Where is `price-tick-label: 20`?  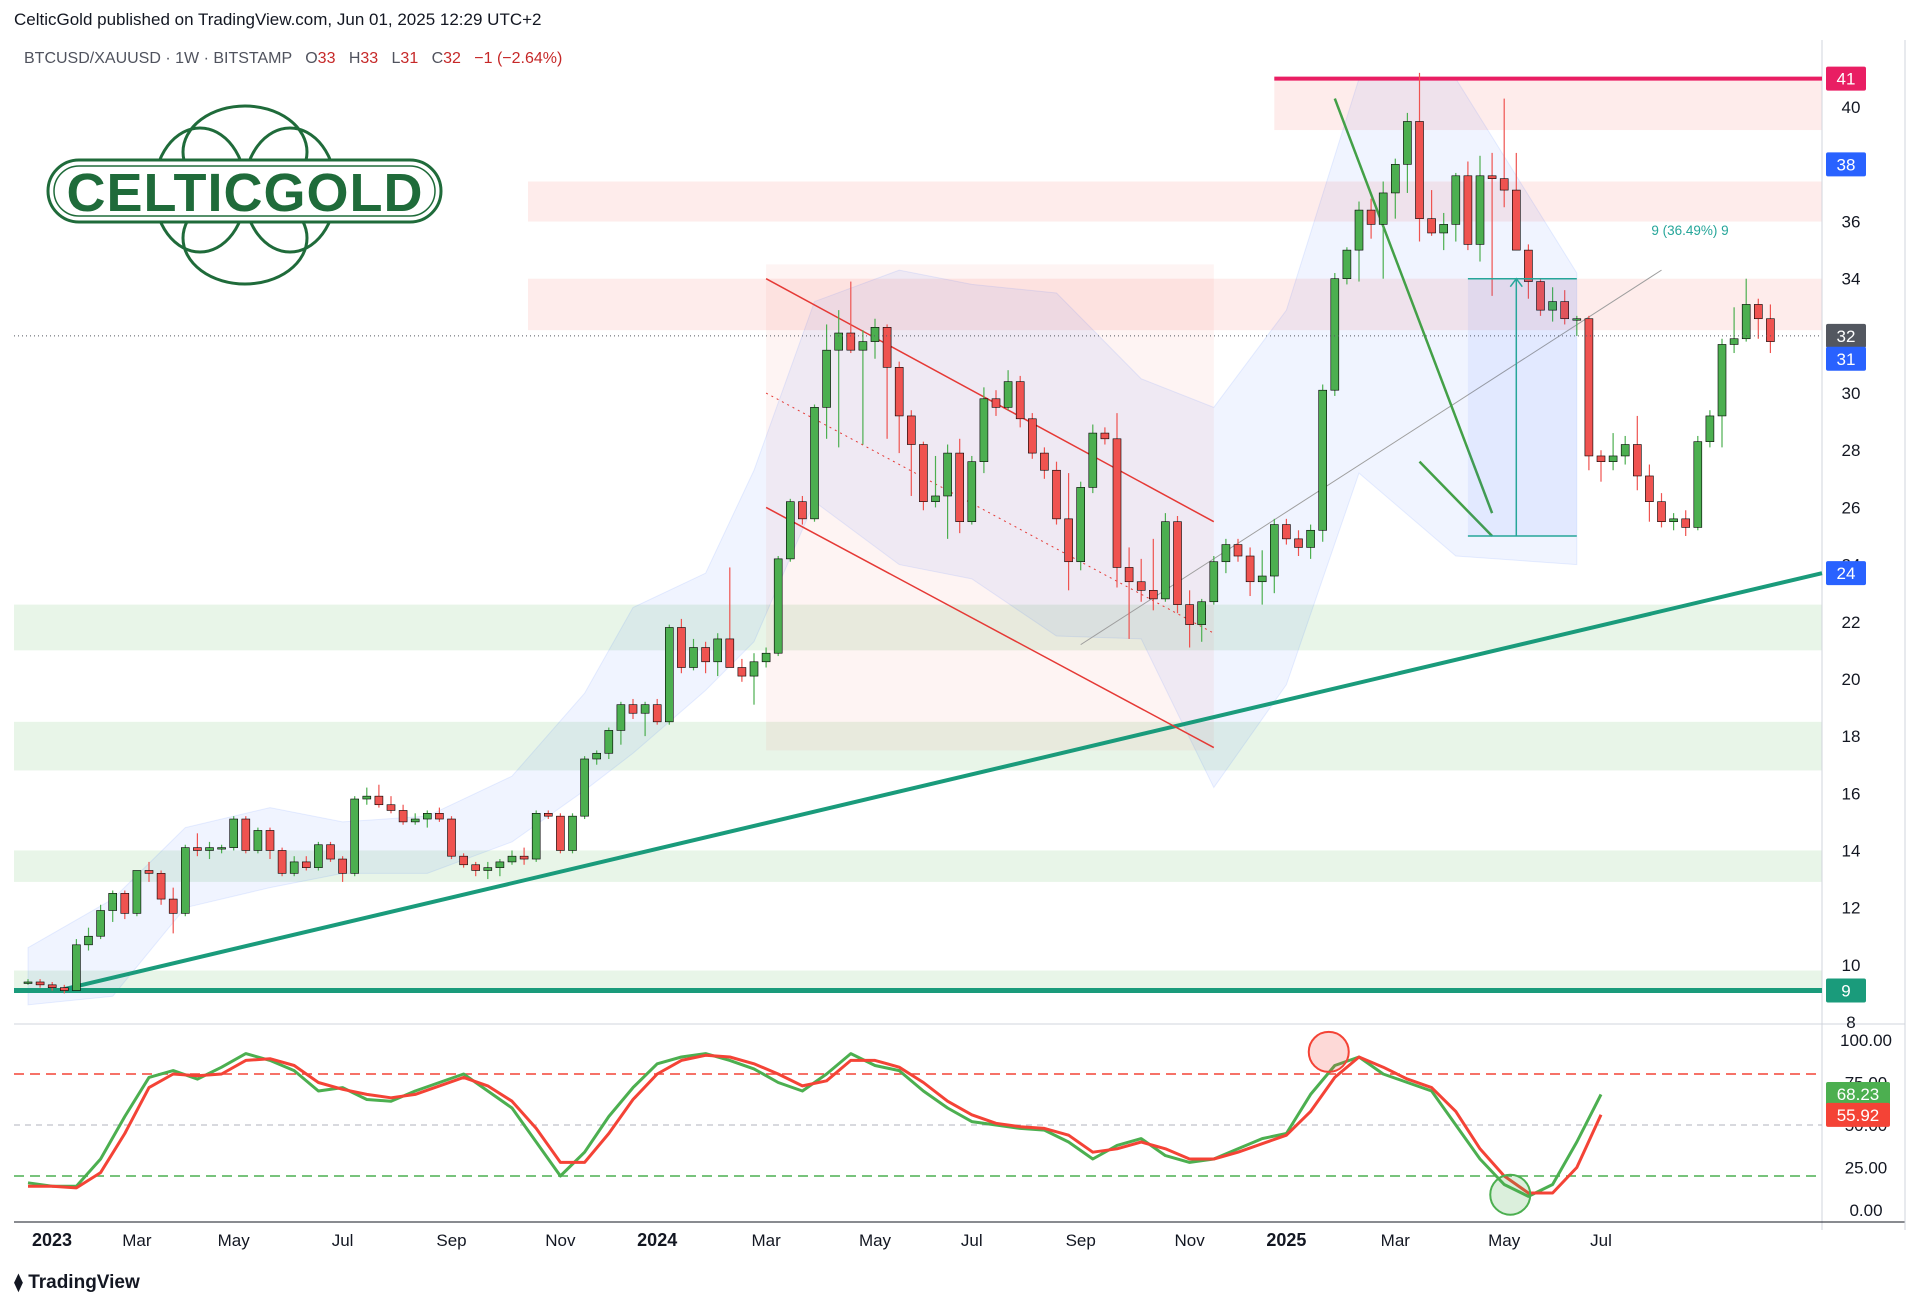
price-tick-label: 20 is located at coordinates (1851, 679).